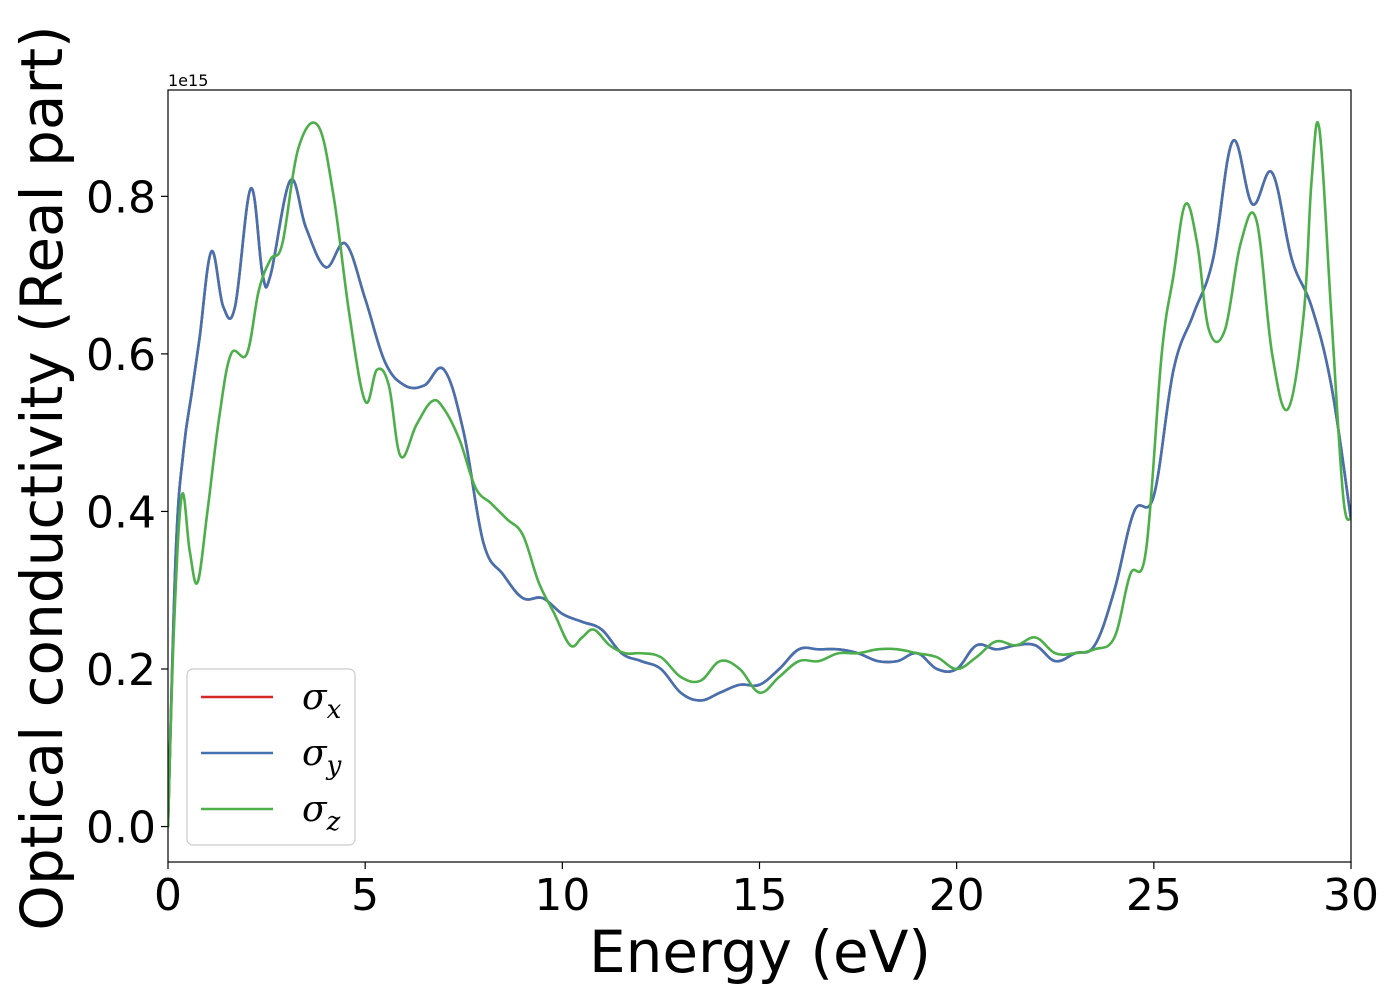  Describe the element at coordinates (121, 670) in the screenshot. I see `y-tick-label: 0.2` at that location.